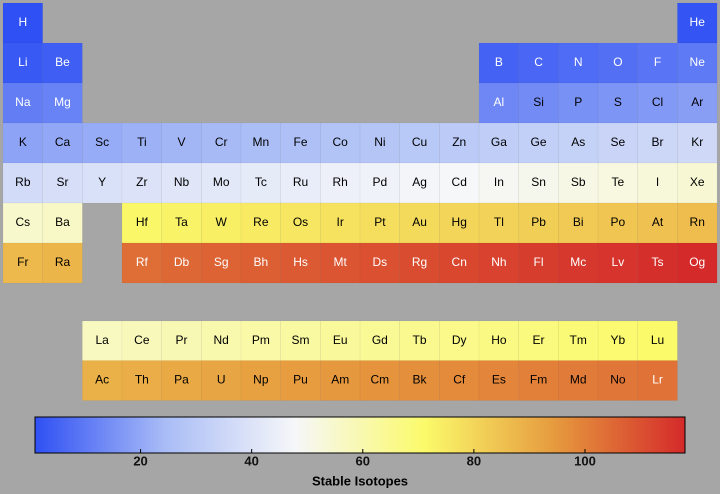  What do you see at coordinates (499, 62) in the screenshot?
I see `element-symbol: B` at bounding box center [499, 62].